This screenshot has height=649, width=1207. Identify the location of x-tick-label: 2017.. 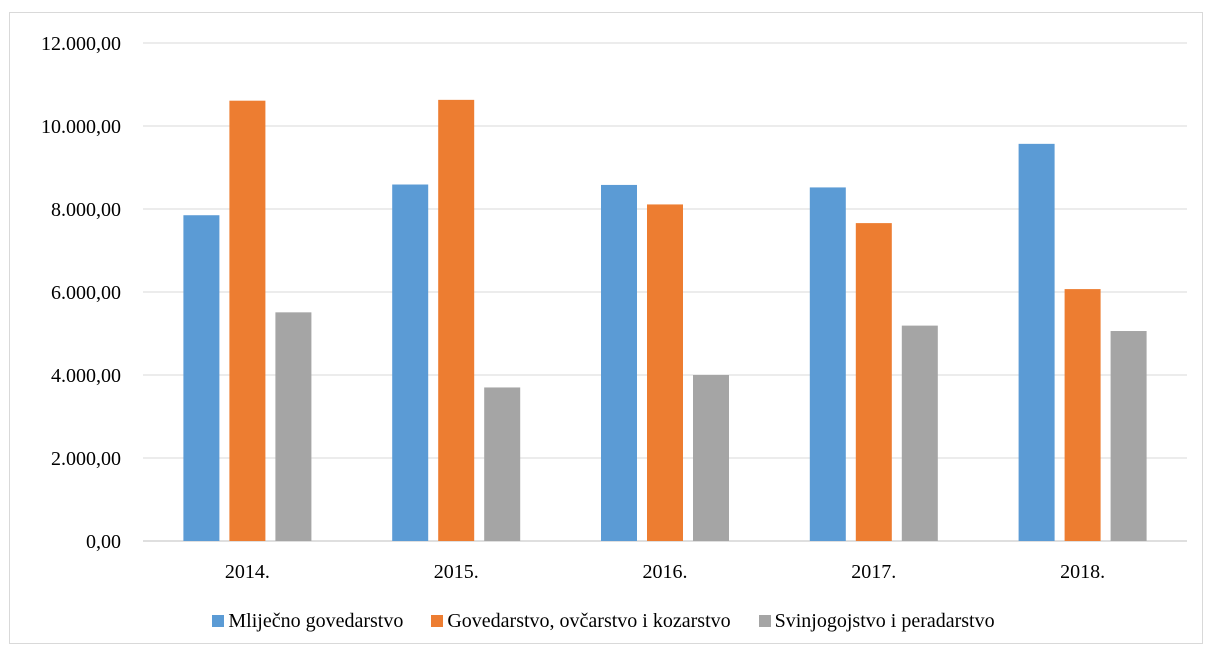
(873, 572).